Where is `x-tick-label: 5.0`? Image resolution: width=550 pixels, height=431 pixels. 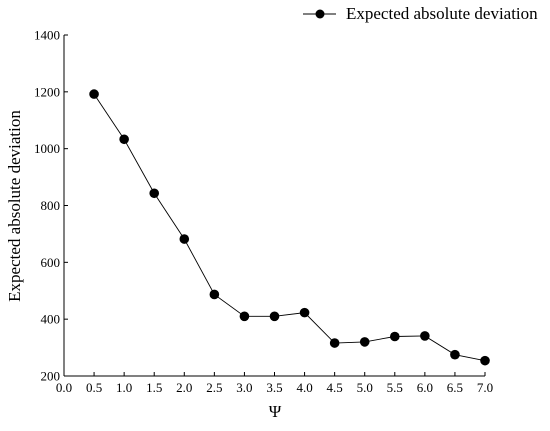 x-tick-label: 5.0 is located at coordinates (365, 387).